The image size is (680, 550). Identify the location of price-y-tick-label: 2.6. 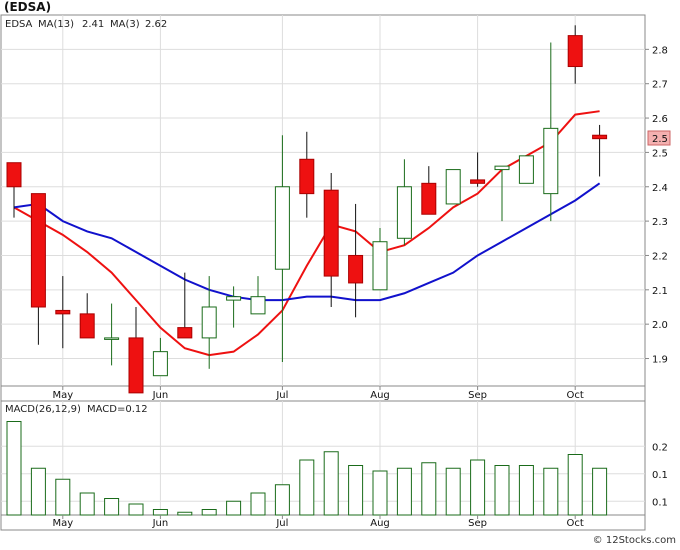
(660, 119).